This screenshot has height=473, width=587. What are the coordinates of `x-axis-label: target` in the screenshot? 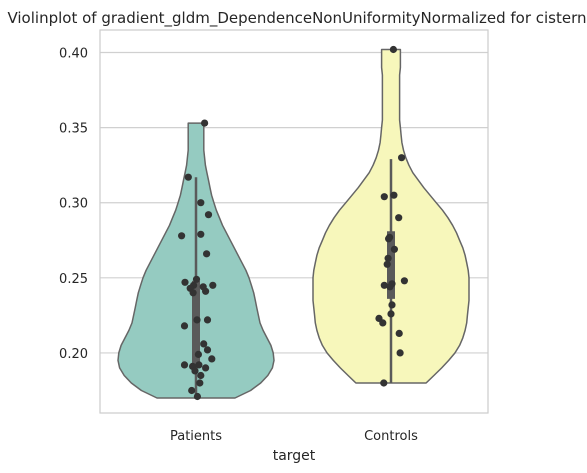 It's located at (294, 456).